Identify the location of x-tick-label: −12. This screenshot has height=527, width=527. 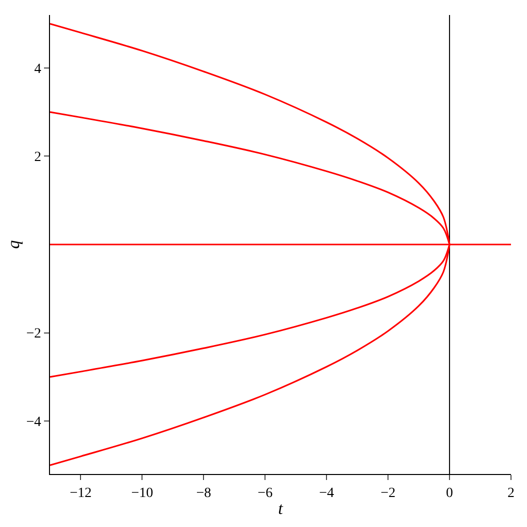
(81, 493).